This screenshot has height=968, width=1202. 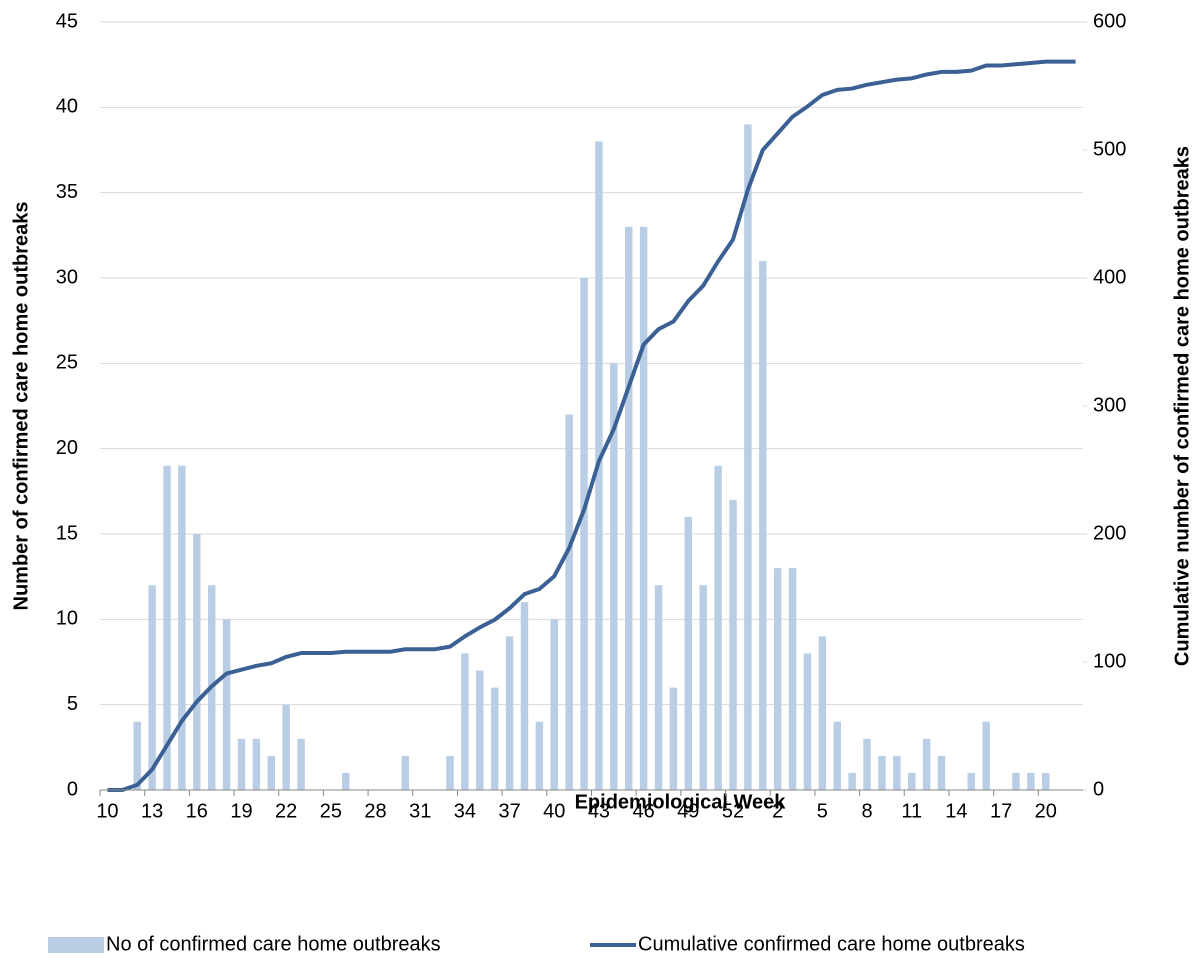 I want to click on x-tick-label: 25, so click(x=331, y=811).